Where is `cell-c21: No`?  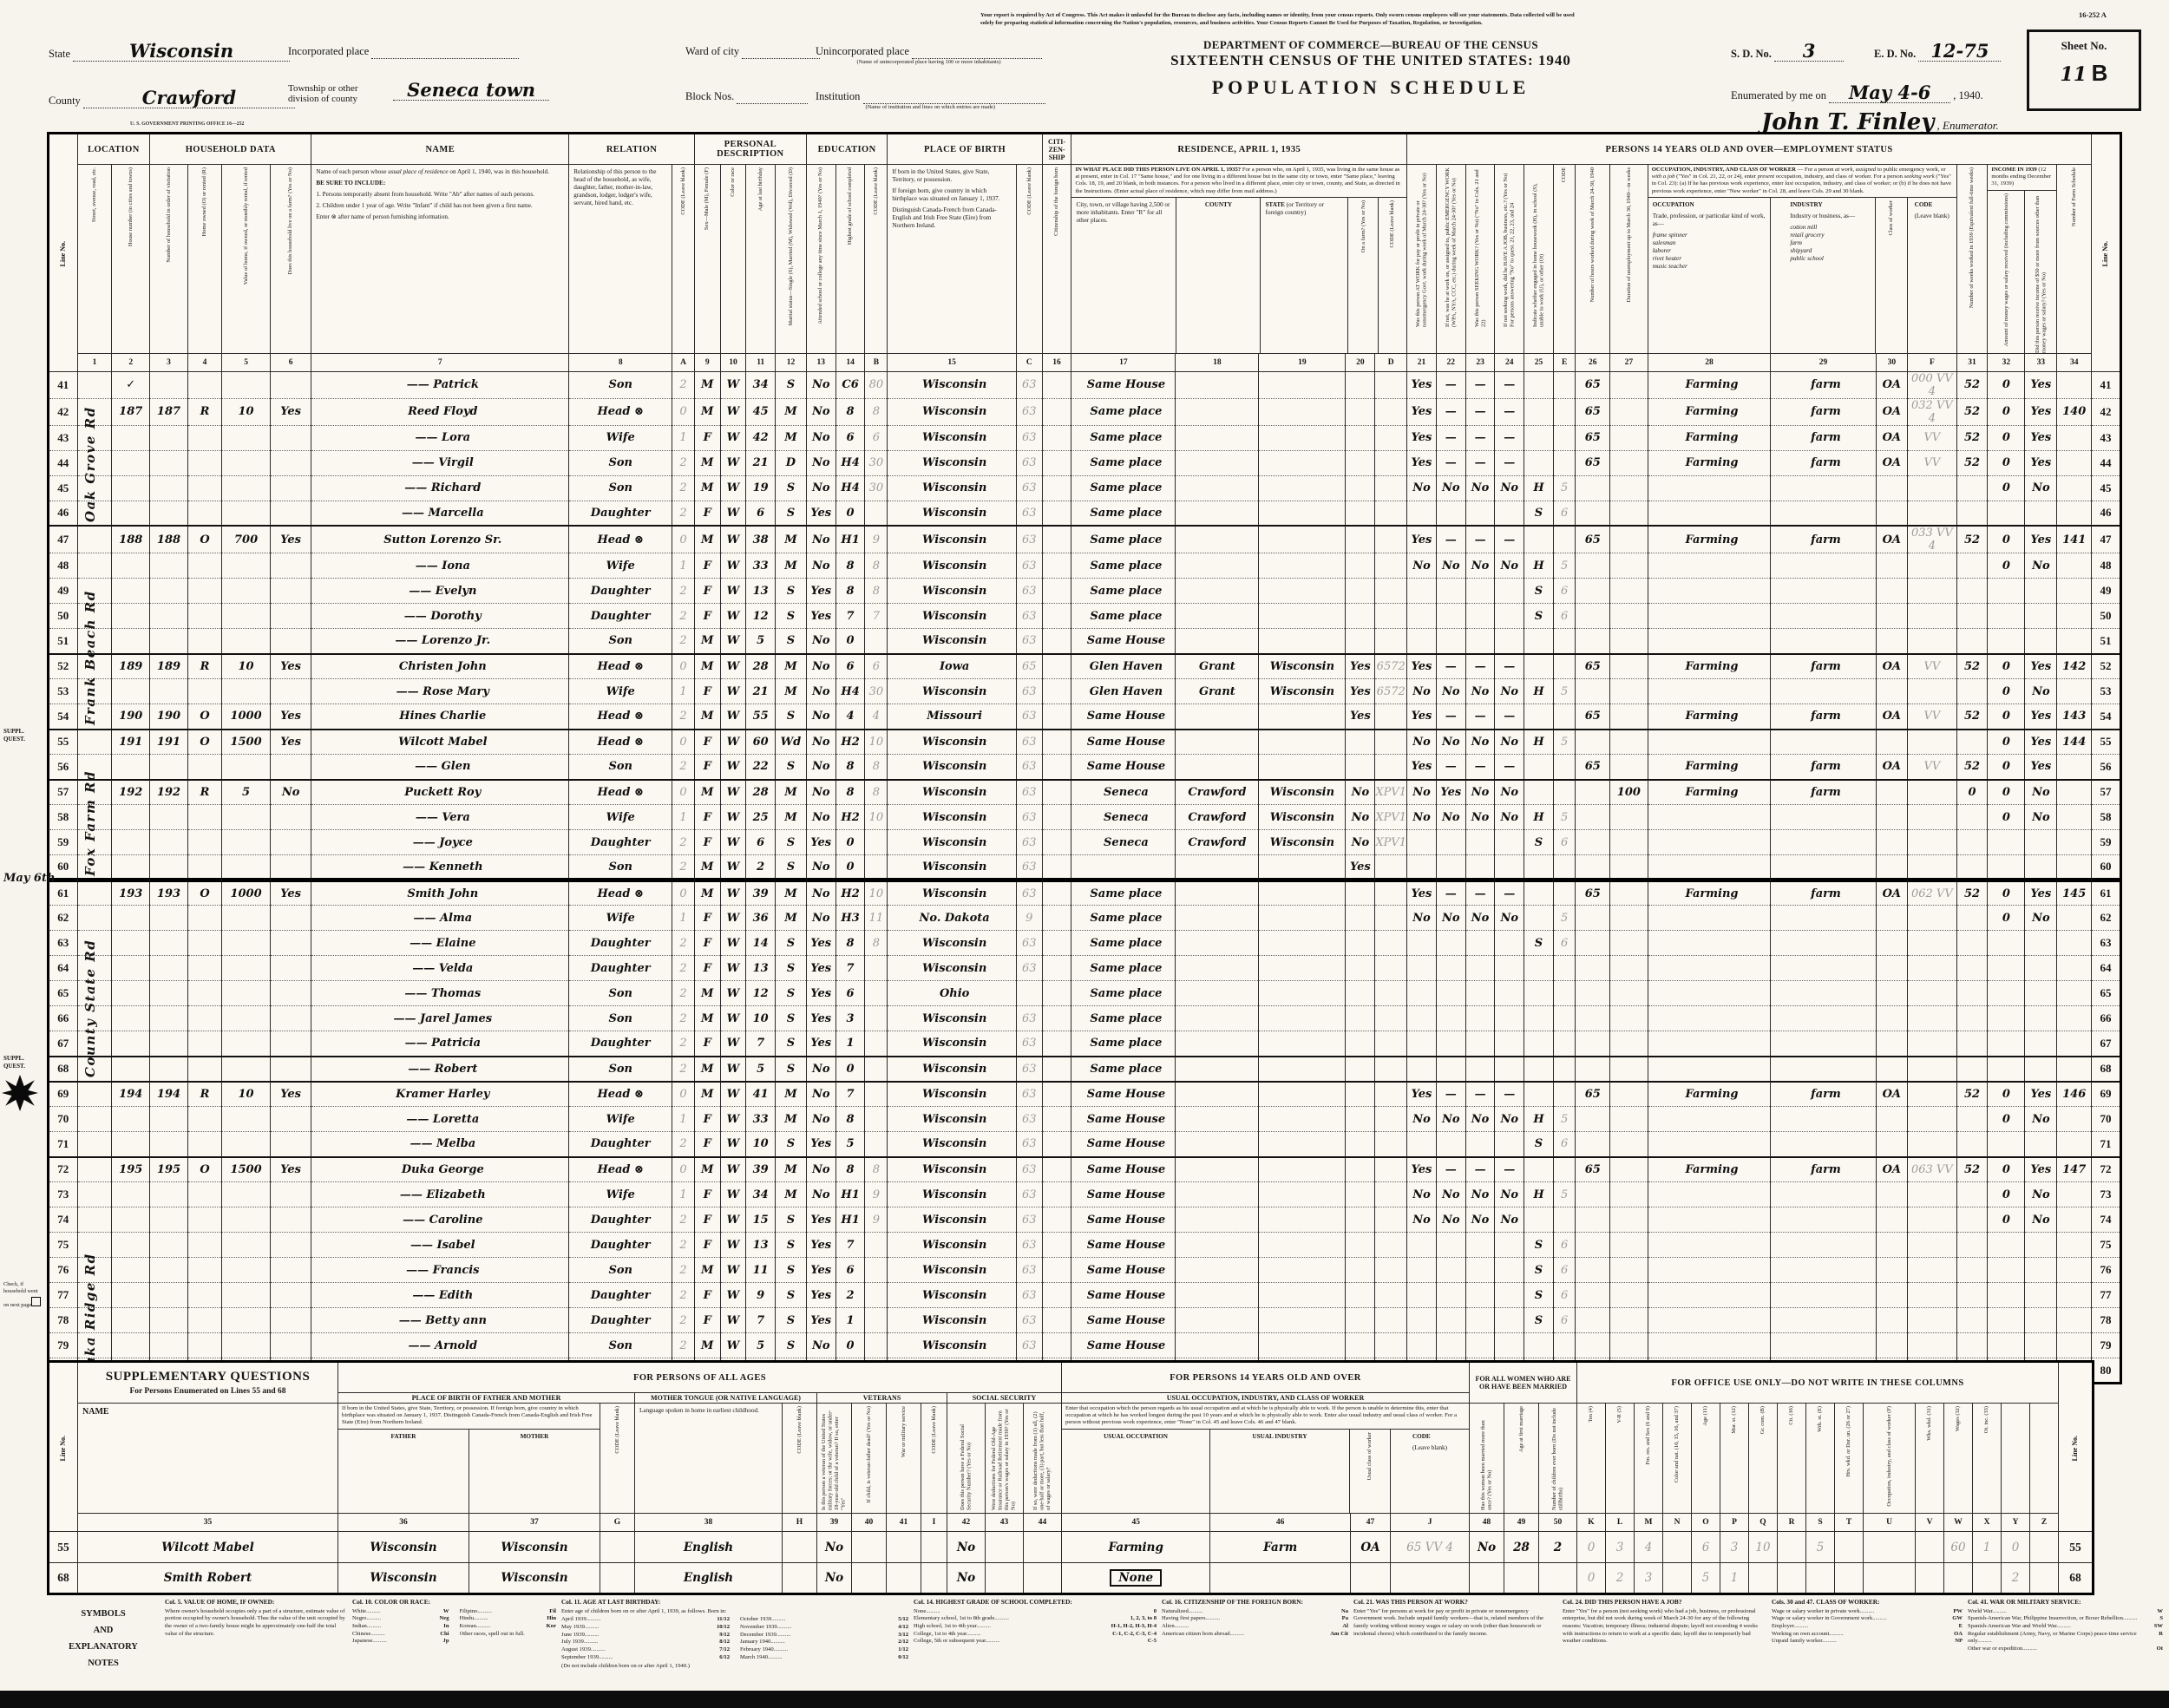 cell-c21: No is located at coordinates (1421, 566).